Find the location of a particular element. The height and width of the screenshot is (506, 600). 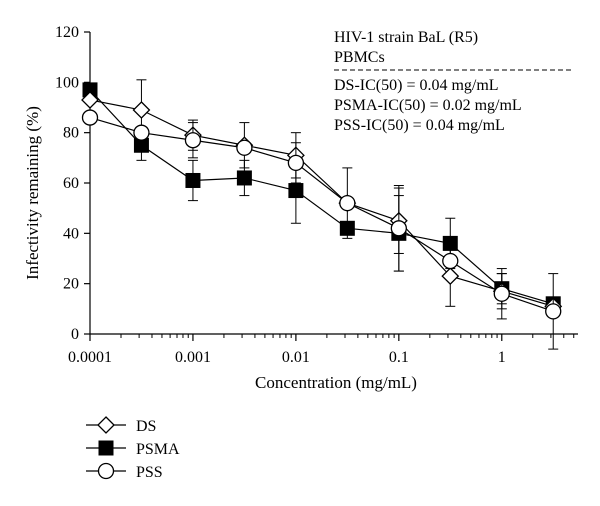

legend-item-pss: PSS is located at coordinates (124, 471).